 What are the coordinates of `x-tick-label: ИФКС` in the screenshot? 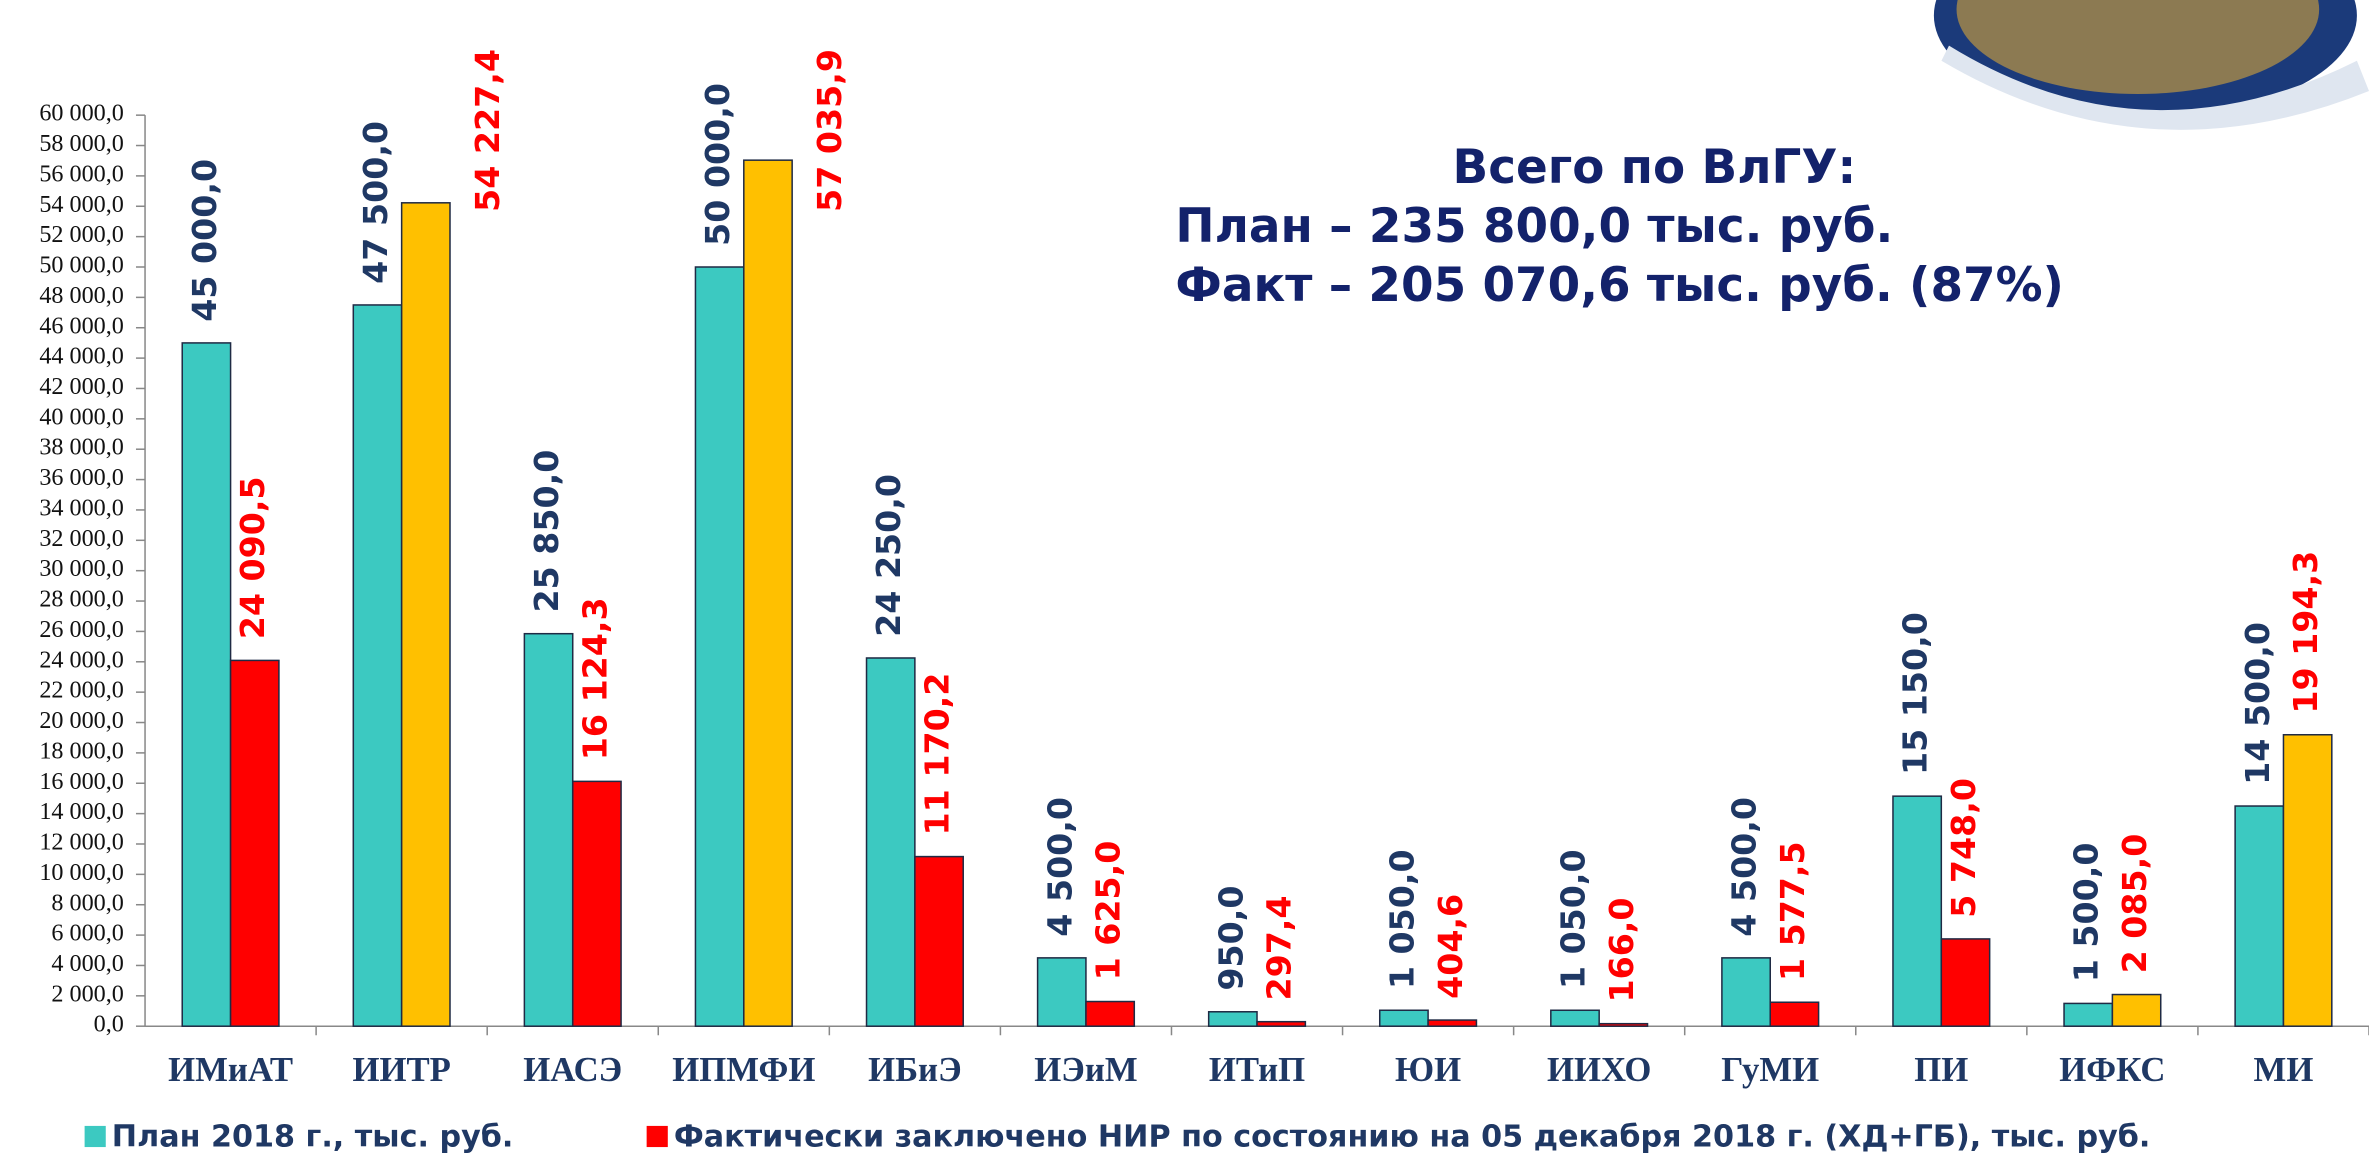 It's located at (2112, 1069).